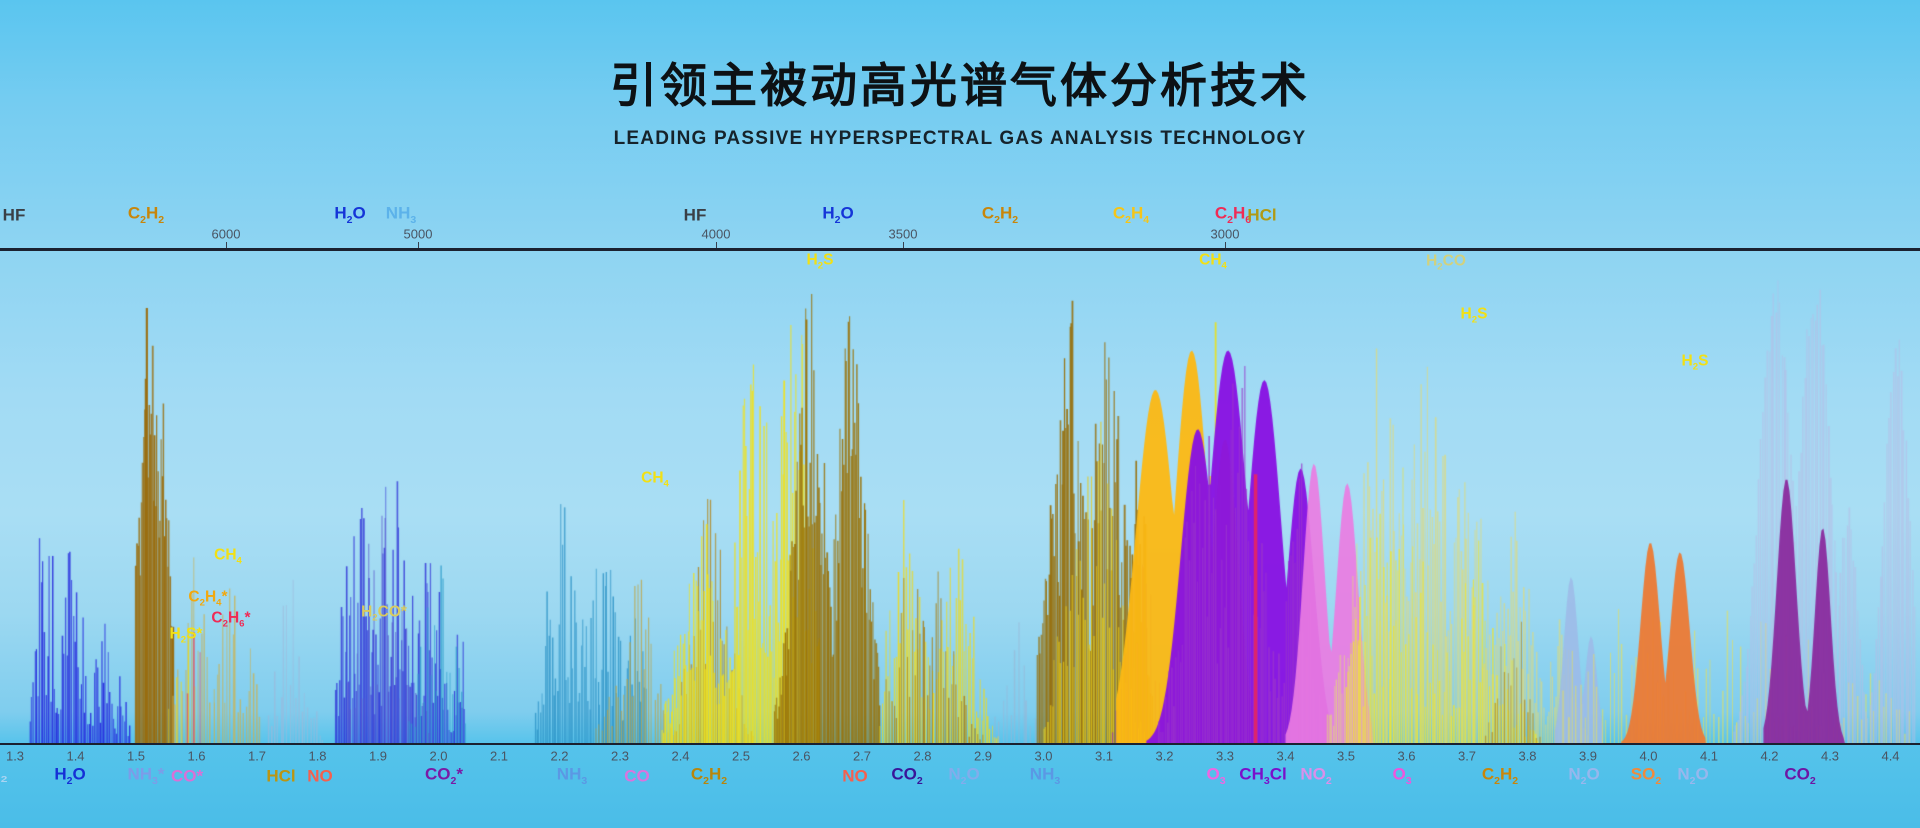 Image resolution: width=1920 pixels, height=828 pixels. I want to click on bottom-tick-label: 1.3, so click(15, 756).